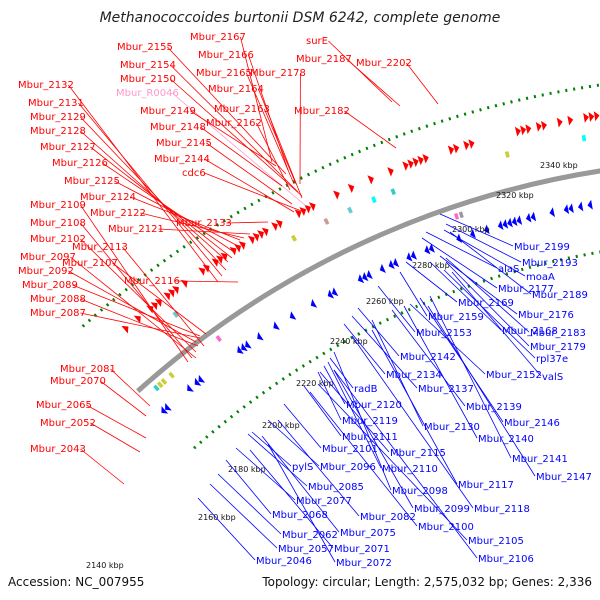 The image size is (600, 600). What do you see at coordinates (324, 59) in the screenshot?
I see `gene-label-forward: Mbur_2187` at bounding box center [324, 59].